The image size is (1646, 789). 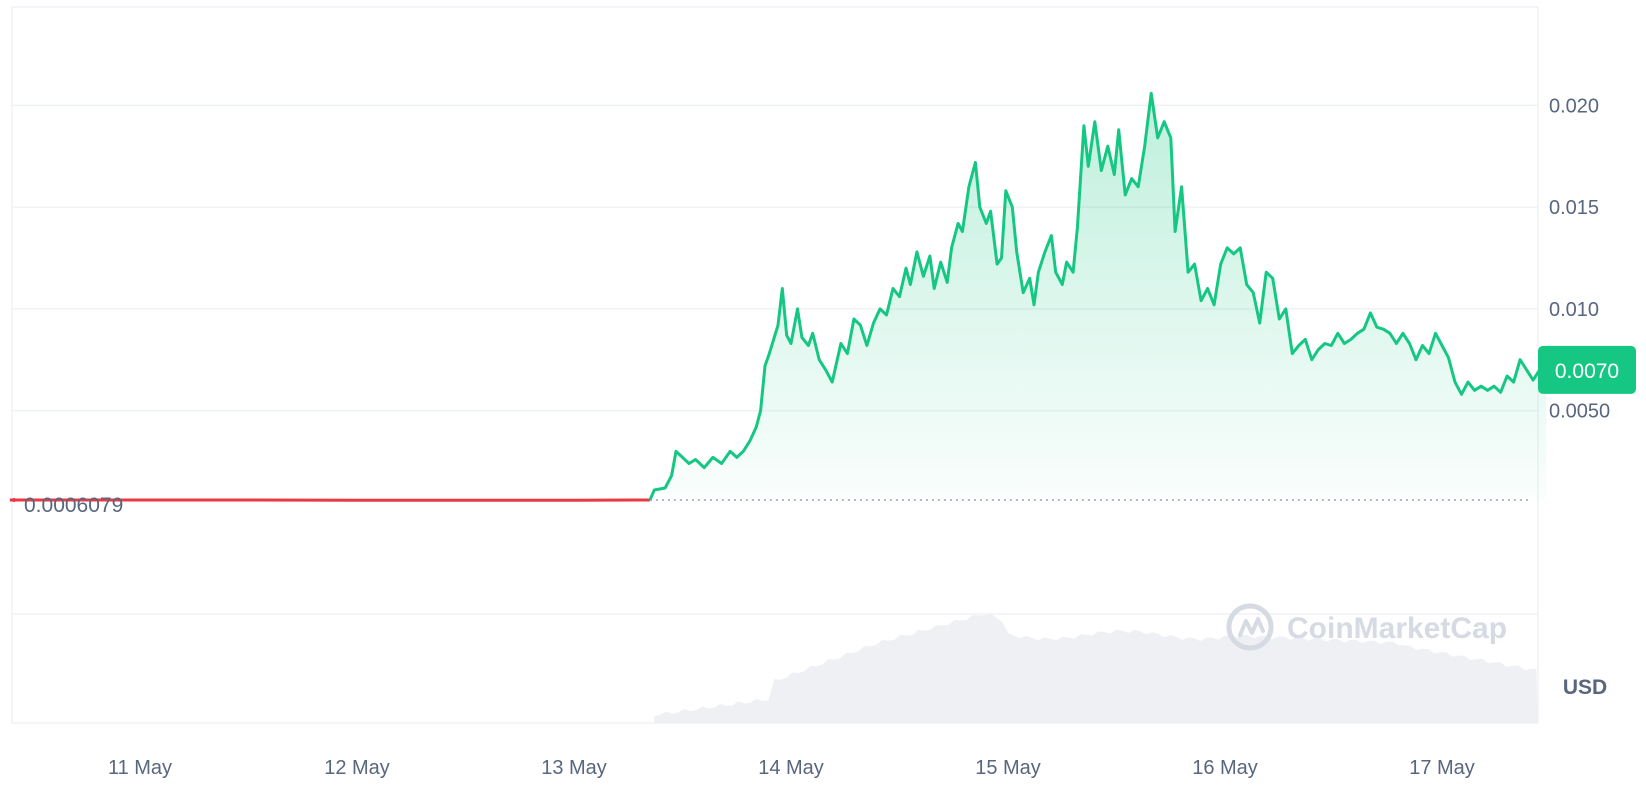 I want to click on volume-area, so click(x=1096, y=668).